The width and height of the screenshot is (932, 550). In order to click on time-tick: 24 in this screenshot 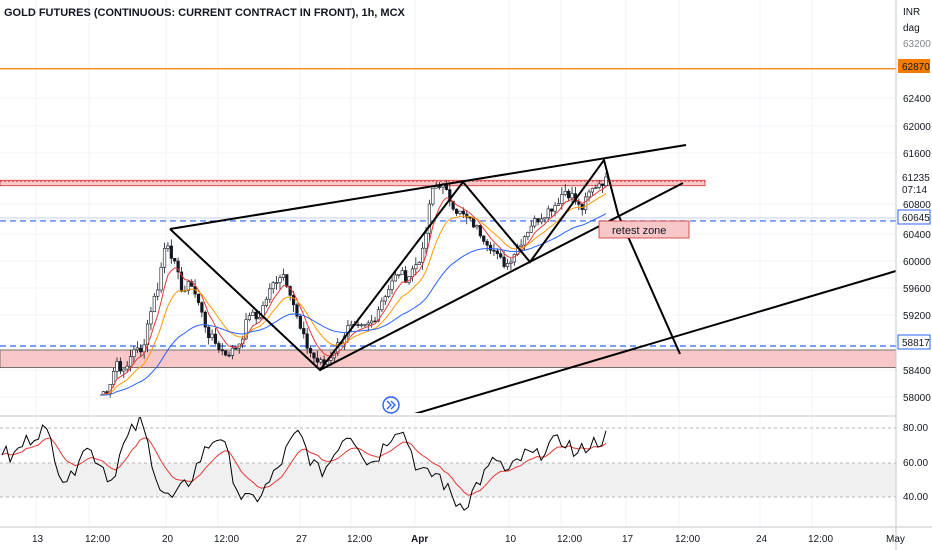, I will do `click(762, 539)`.